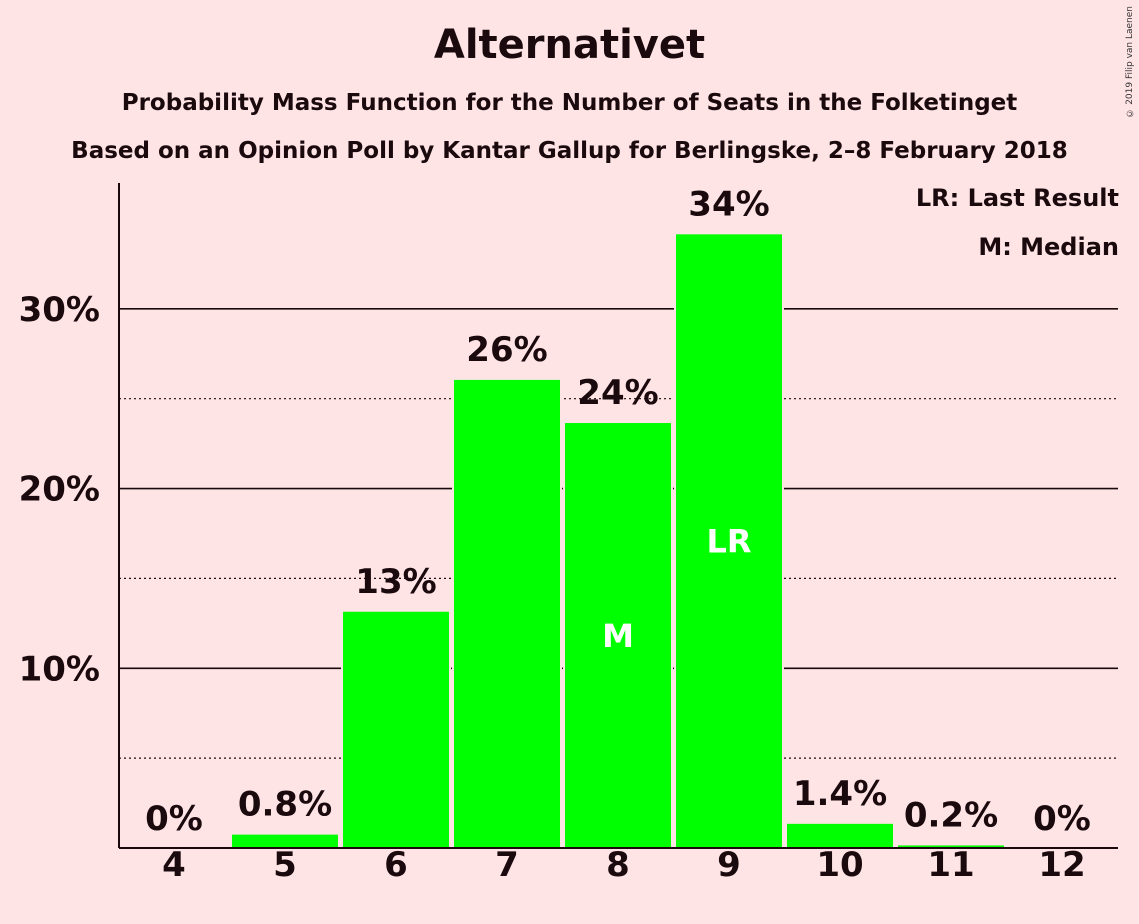 This screenshot has height=924, width=1139. What do you see at coordinates (839, 865) in the screenshot?
I see `x-tick-label: 10` at bounding box center [839, 865].